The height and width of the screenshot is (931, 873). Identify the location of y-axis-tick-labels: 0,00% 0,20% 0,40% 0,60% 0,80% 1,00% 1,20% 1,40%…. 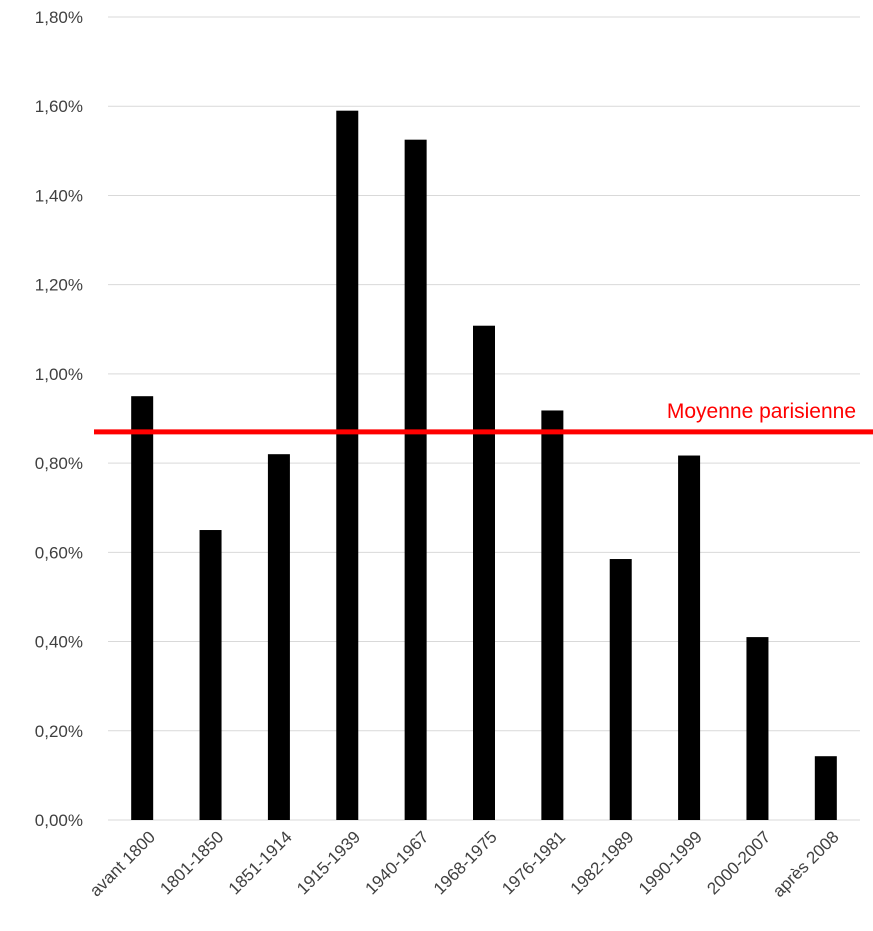
(59, 419).